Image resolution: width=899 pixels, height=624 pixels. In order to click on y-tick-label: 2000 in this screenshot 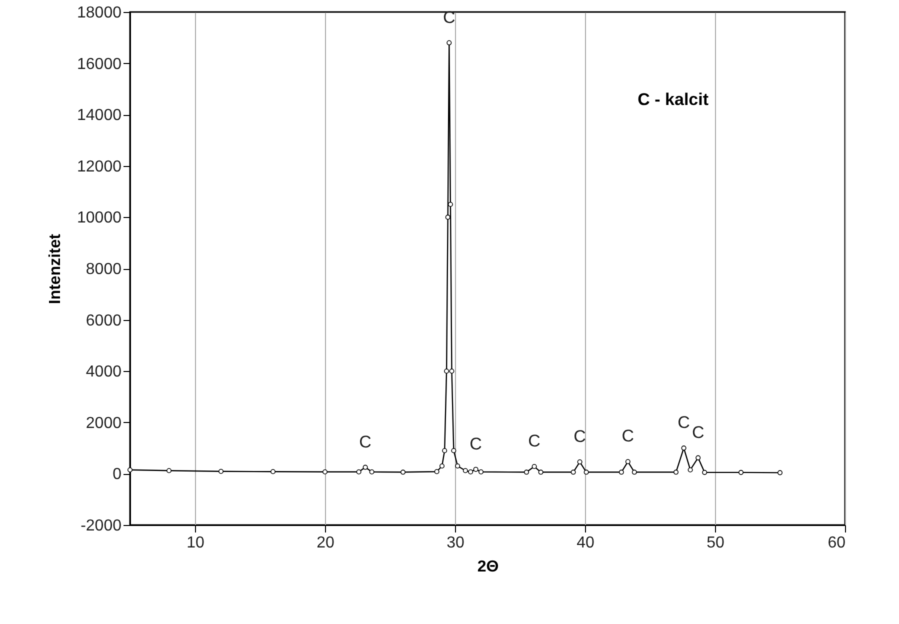, I will do `click(104, 423)`.